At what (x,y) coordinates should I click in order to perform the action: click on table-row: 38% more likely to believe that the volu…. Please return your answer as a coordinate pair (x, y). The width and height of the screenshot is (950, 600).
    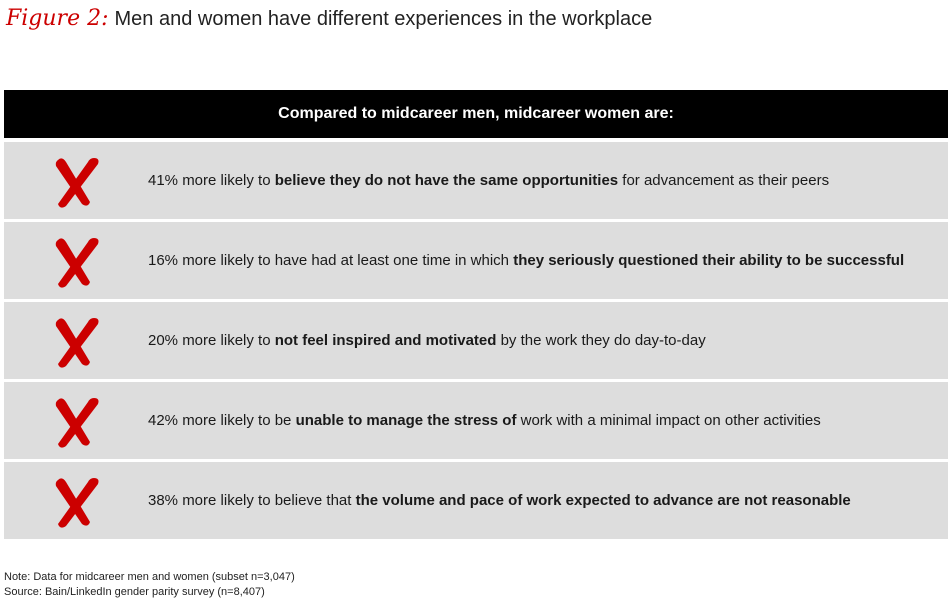
    Looking at the image, I should click on (476, 500).